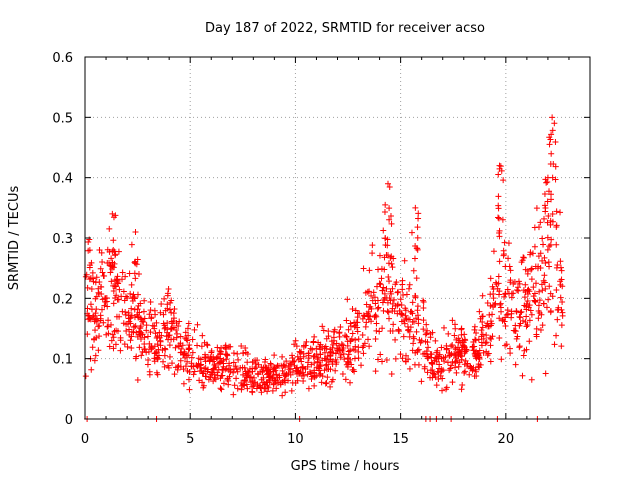  I want to click on y-tick-label: 0.1, so click(62, 360).